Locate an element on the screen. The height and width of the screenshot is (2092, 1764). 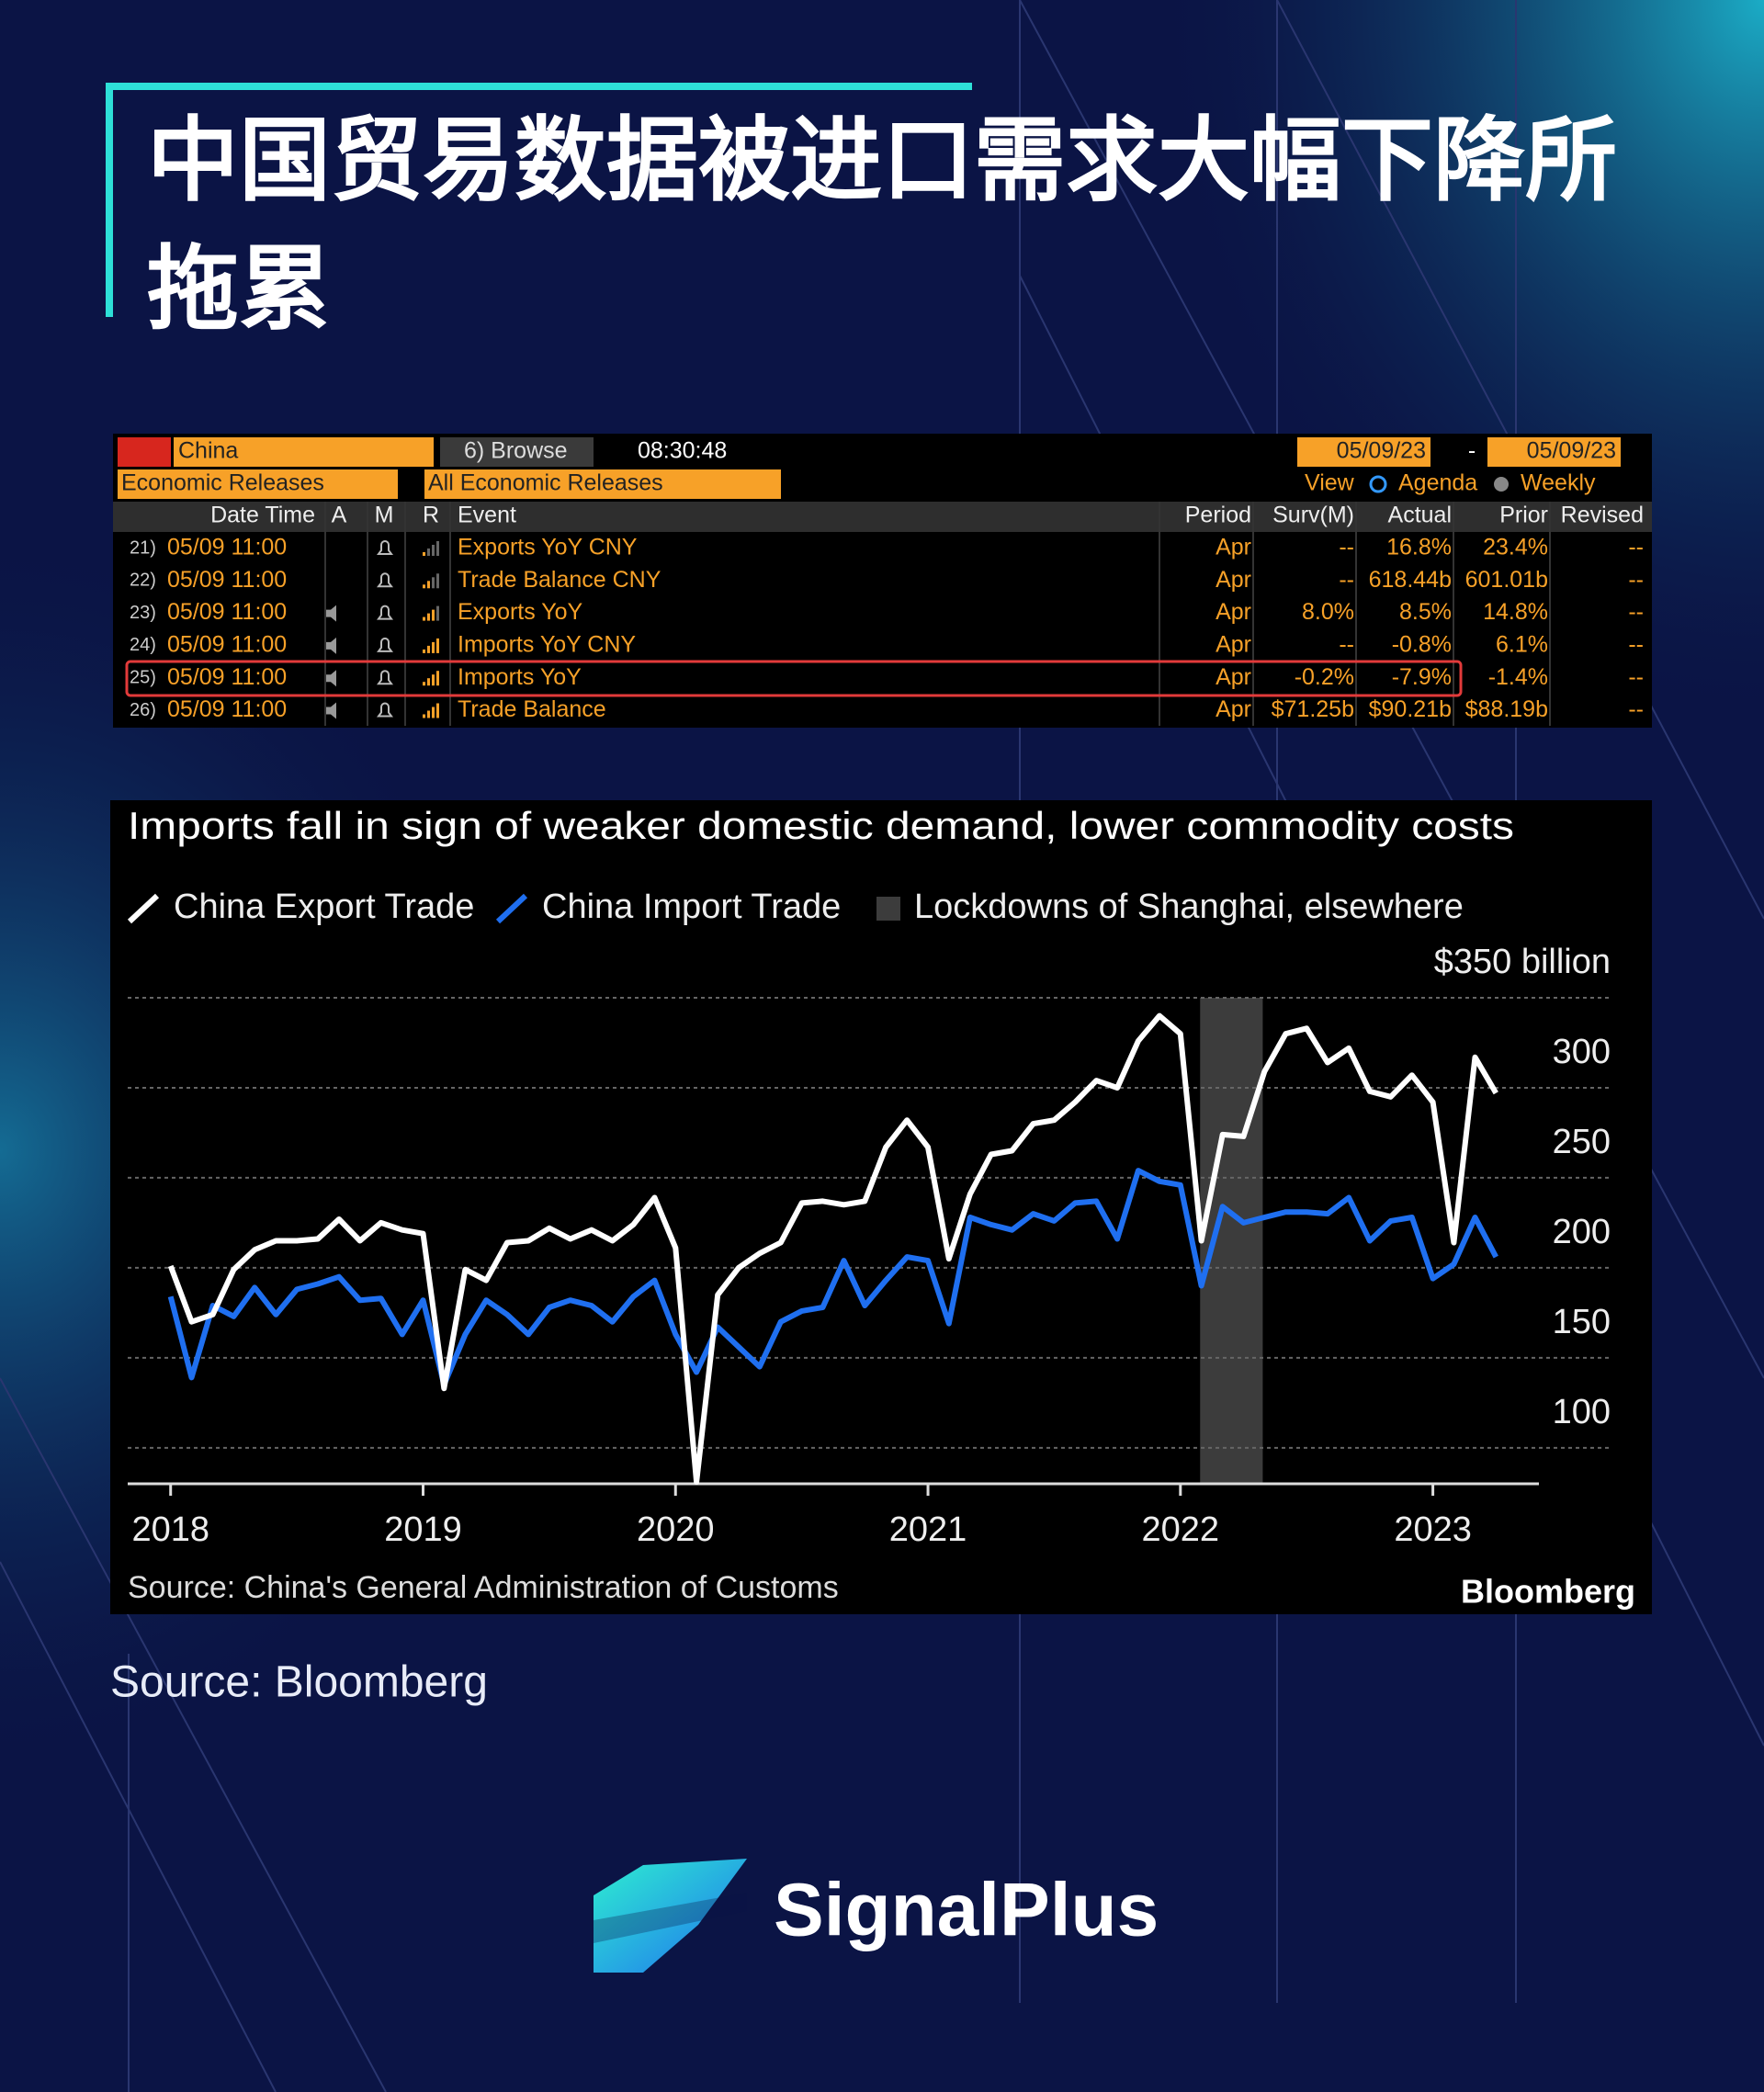
column-label: Revised is located at coordinates (1602, 515).